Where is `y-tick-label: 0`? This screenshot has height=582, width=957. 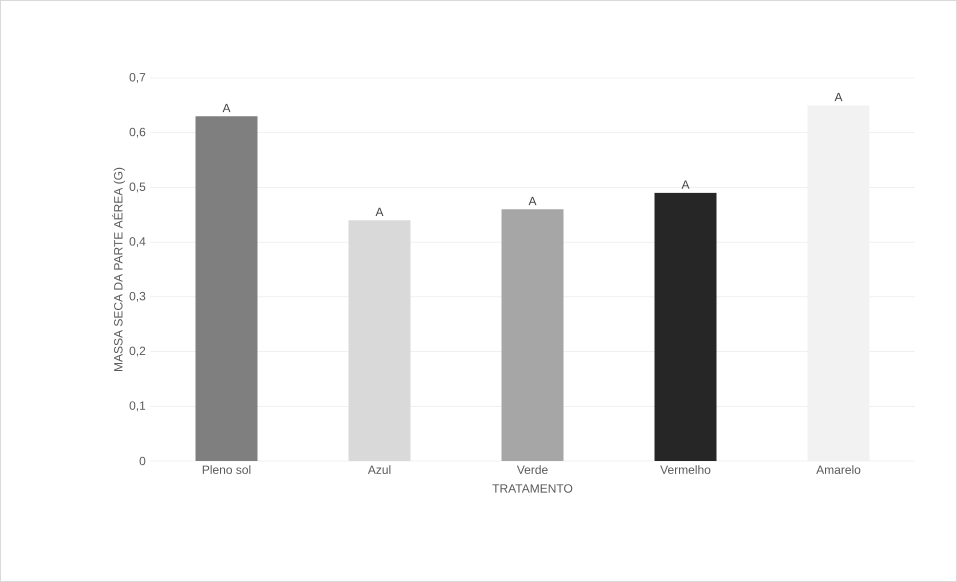
y-tick-label: 0 is located at coordinates (143, 461).